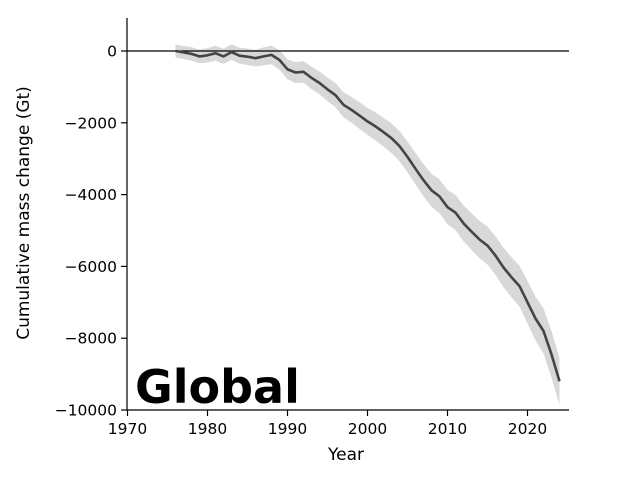 The height and width of the screenshot is (480, 640). Describe the element at coordinates (367, 429) in the screenshot. I see `x-tick-label: 2000` at that location.